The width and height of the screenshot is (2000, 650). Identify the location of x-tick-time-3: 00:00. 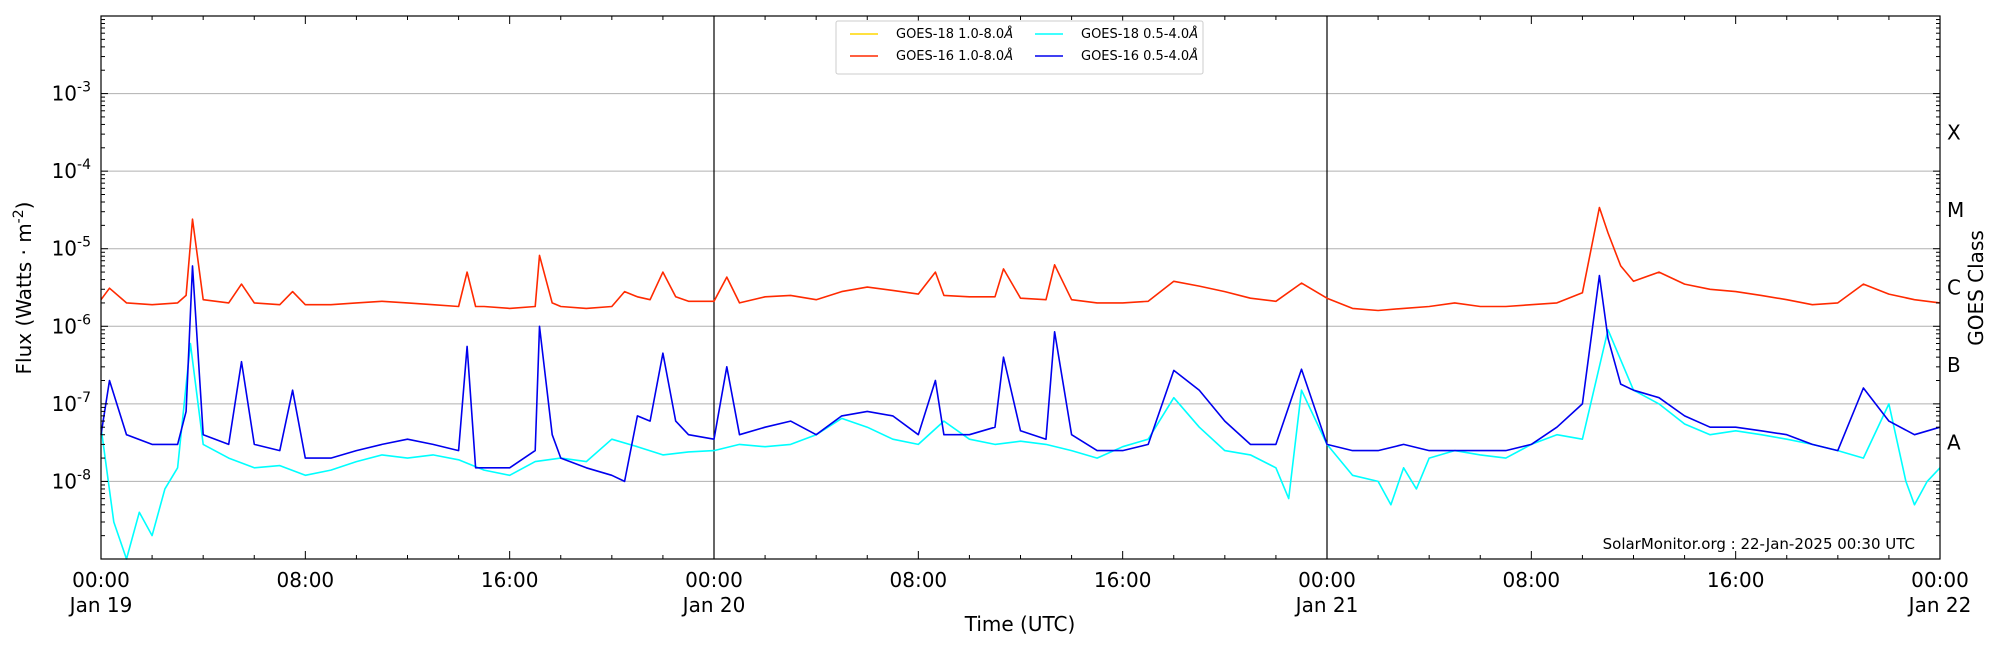
(714, 580).